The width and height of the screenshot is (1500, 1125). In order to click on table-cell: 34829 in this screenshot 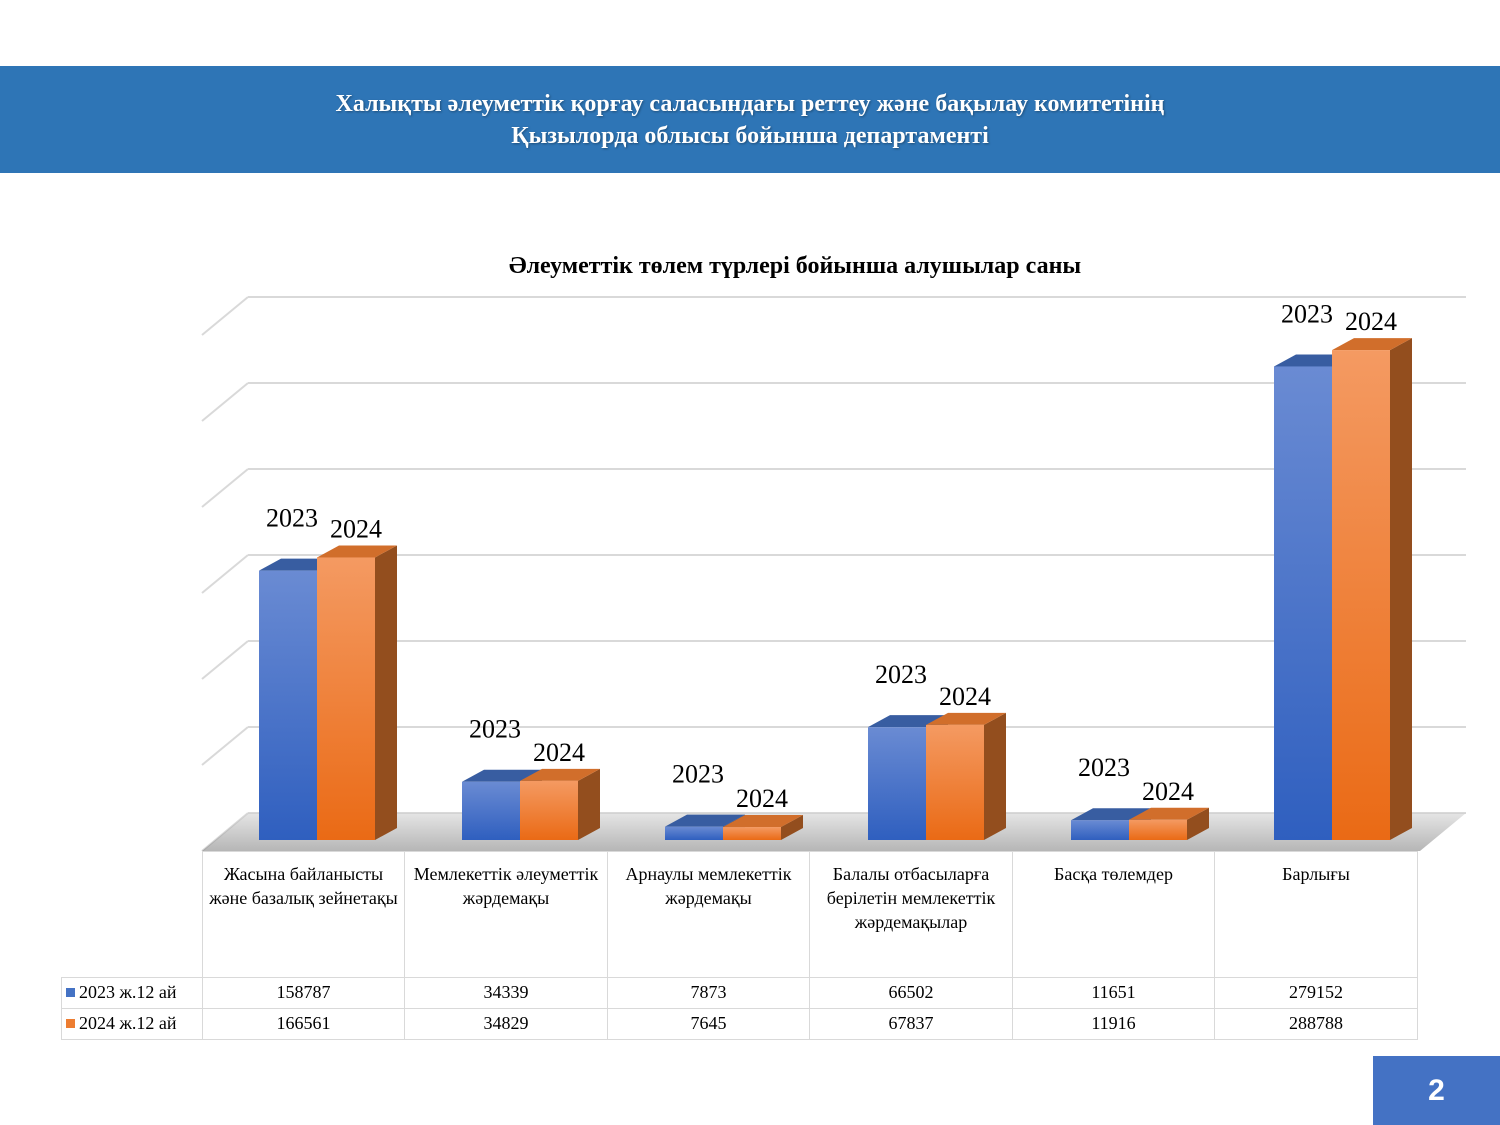, I will do `click(506, 1024)`.